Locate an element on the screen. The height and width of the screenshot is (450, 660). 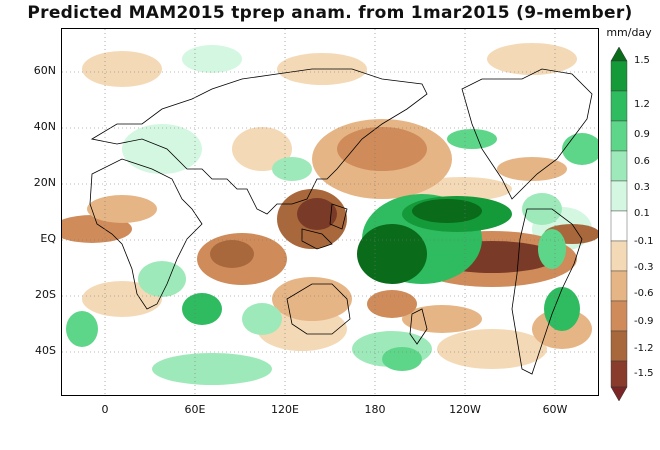
lon-label-60e: 60E is located at coordinates (195, 409).